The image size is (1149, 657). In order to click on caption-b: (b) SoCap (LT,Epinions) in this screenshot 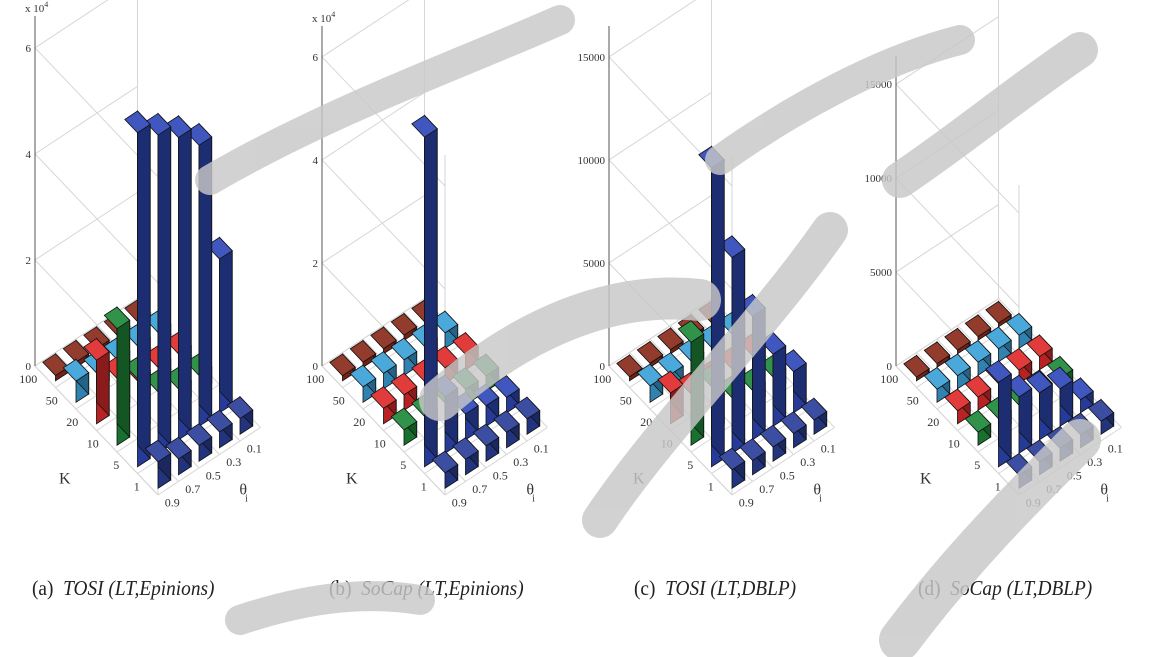, I will do `click(426, 588)`.